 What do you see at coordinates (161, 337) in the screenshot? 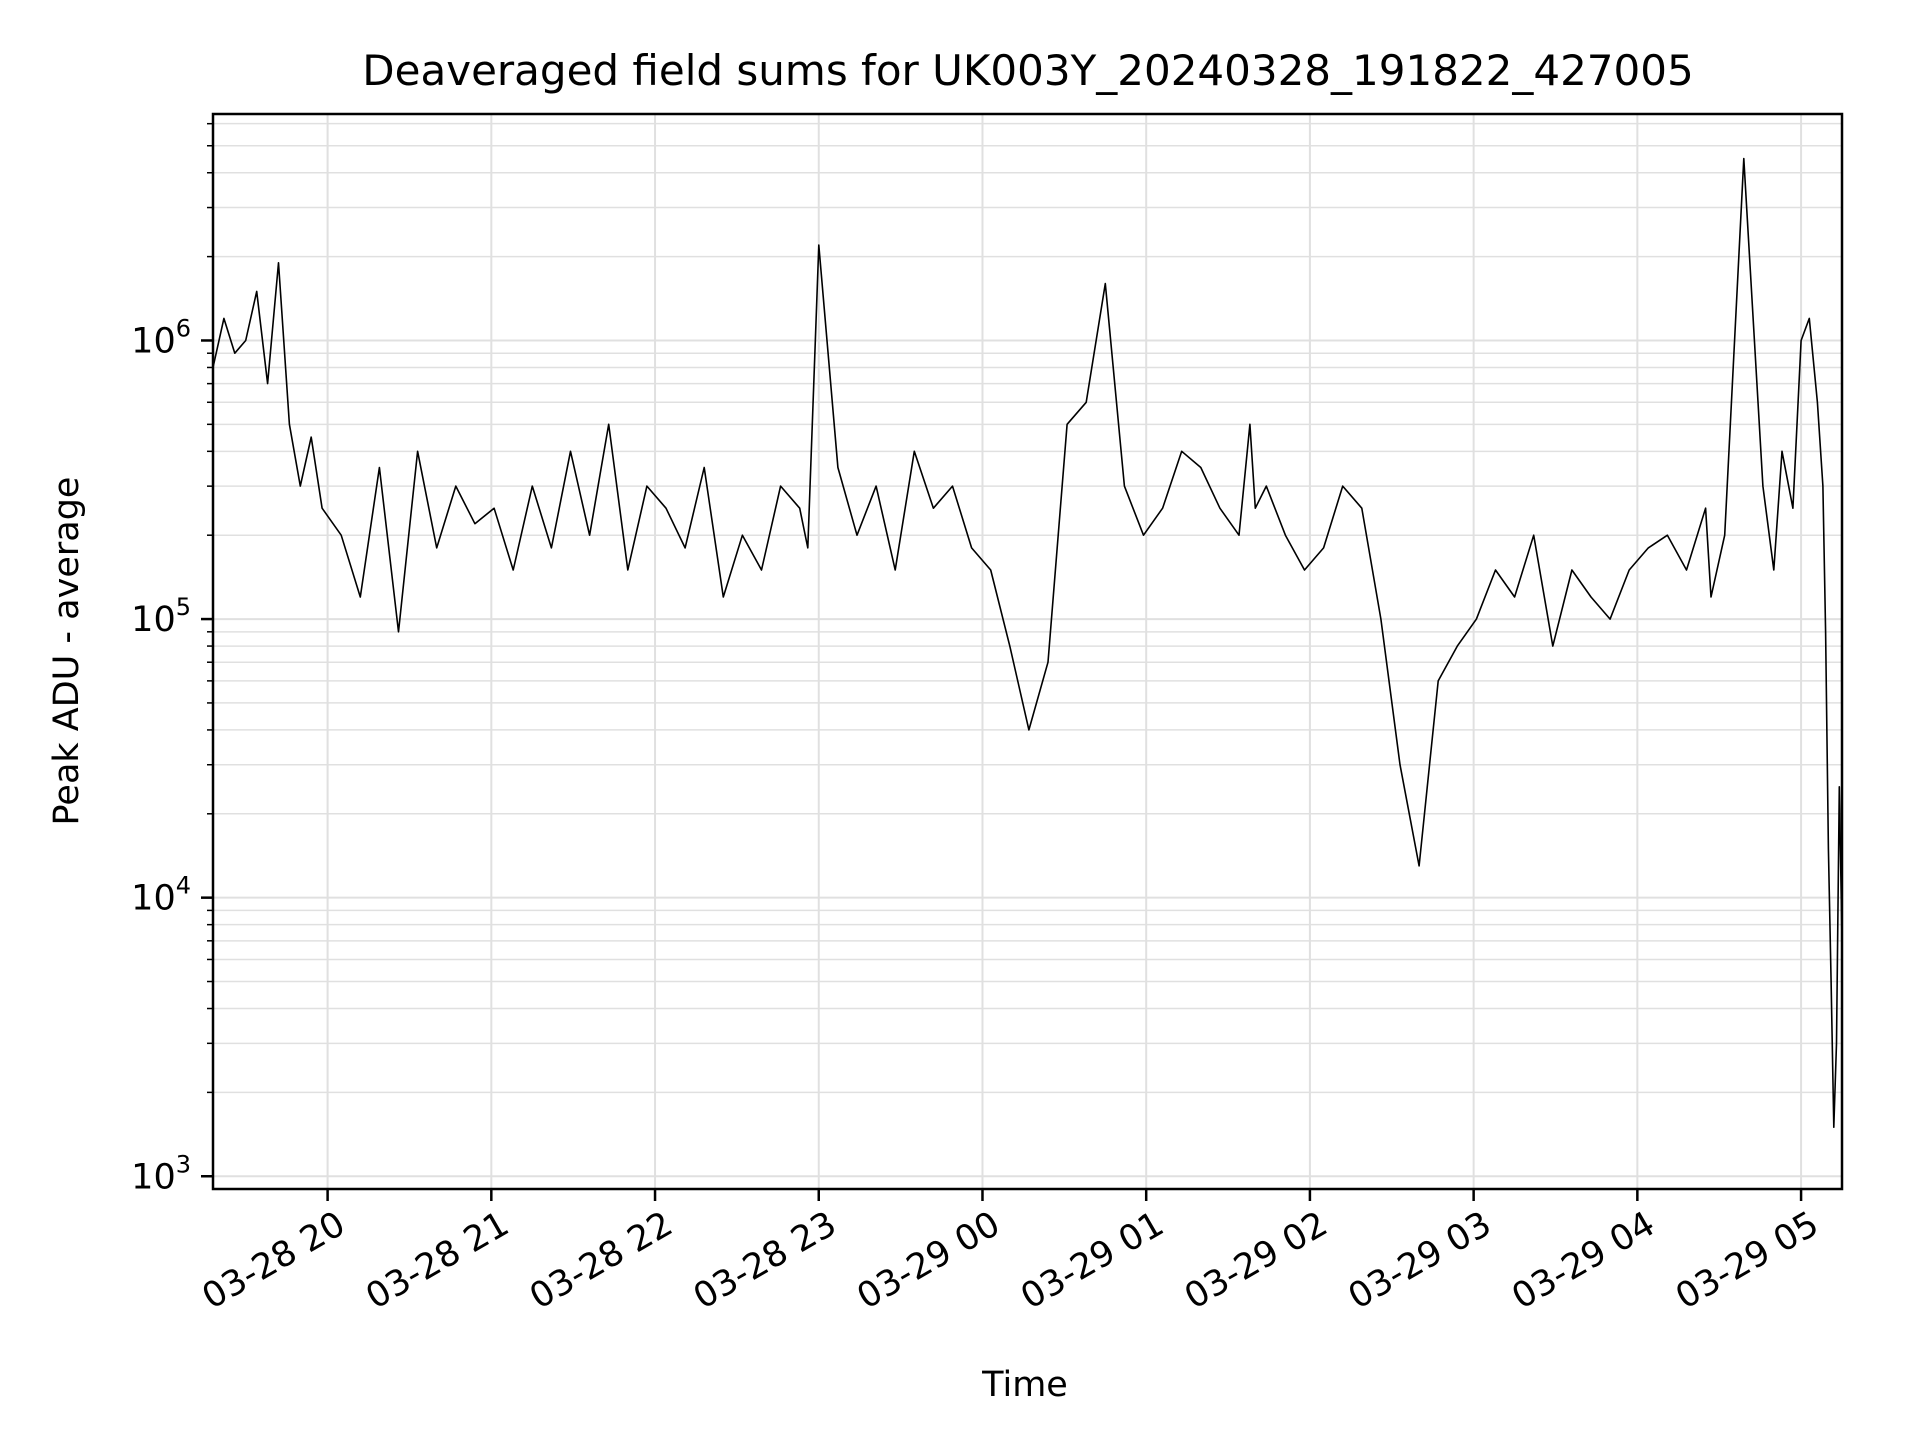
I see `y-tick-label: 10⁶` at bounding box center [161, 337].